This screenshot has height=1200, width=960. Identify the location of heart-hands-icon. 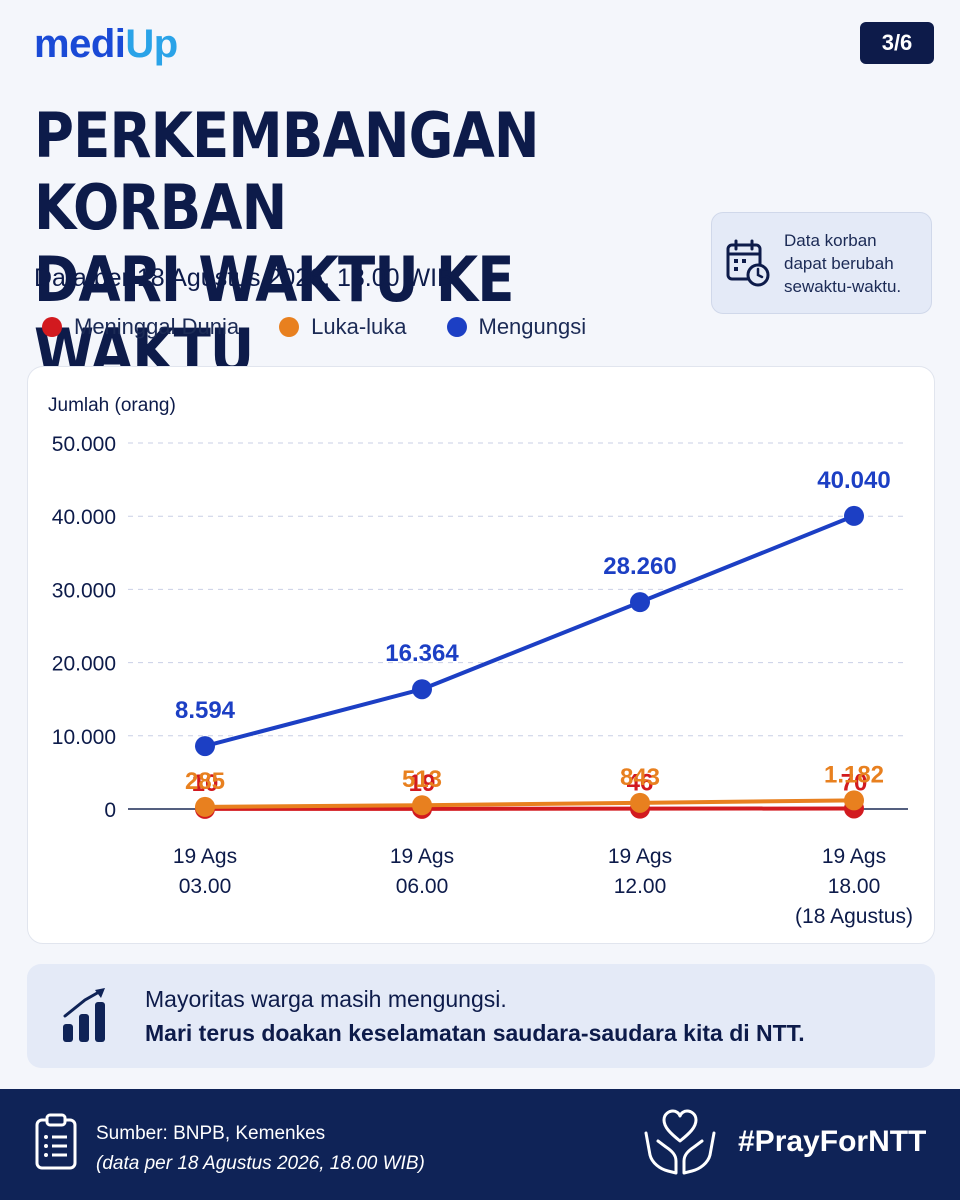
(680, 1142).